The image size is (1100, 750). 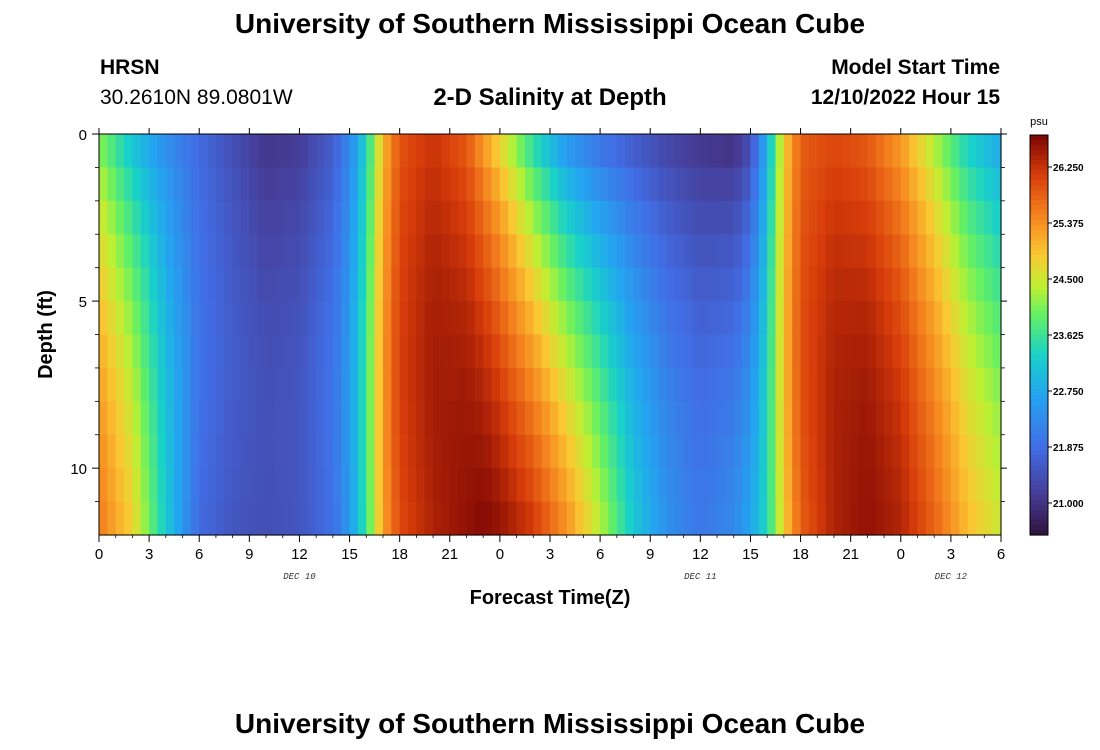 What do you see at coordinates (299, 554) in the screenshot?
I see `x-tick-label: 12` at bounding box center [299, 554].